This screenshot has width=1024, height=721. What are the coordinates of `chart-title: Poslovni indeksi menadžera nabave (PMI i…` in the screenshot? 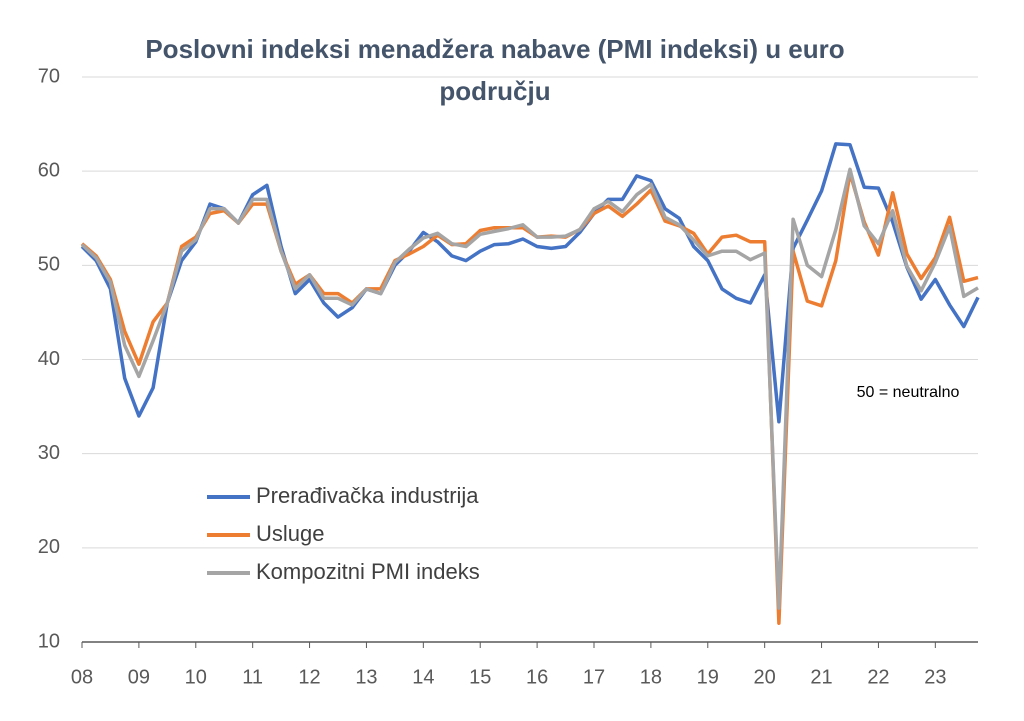 It's located at (495, 70).